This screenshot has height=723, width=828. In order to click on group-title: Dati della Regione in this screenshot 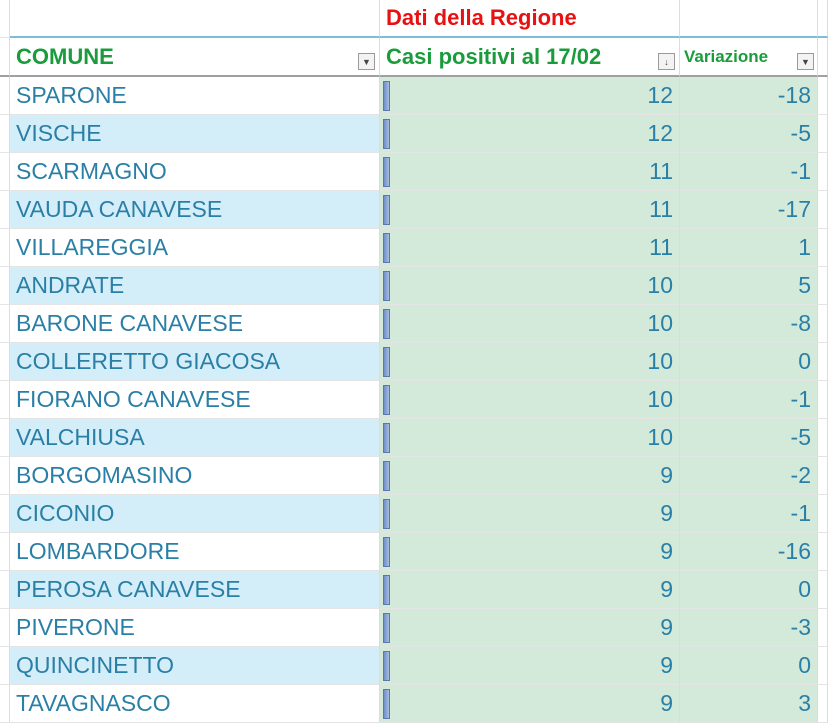, I will do `click(530, 19)`.